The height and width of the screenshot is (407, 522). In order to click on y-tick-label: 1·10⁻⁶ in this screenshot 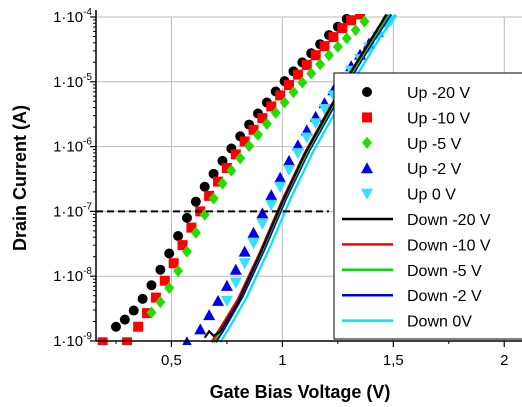, I will do `click(72, 146)`.